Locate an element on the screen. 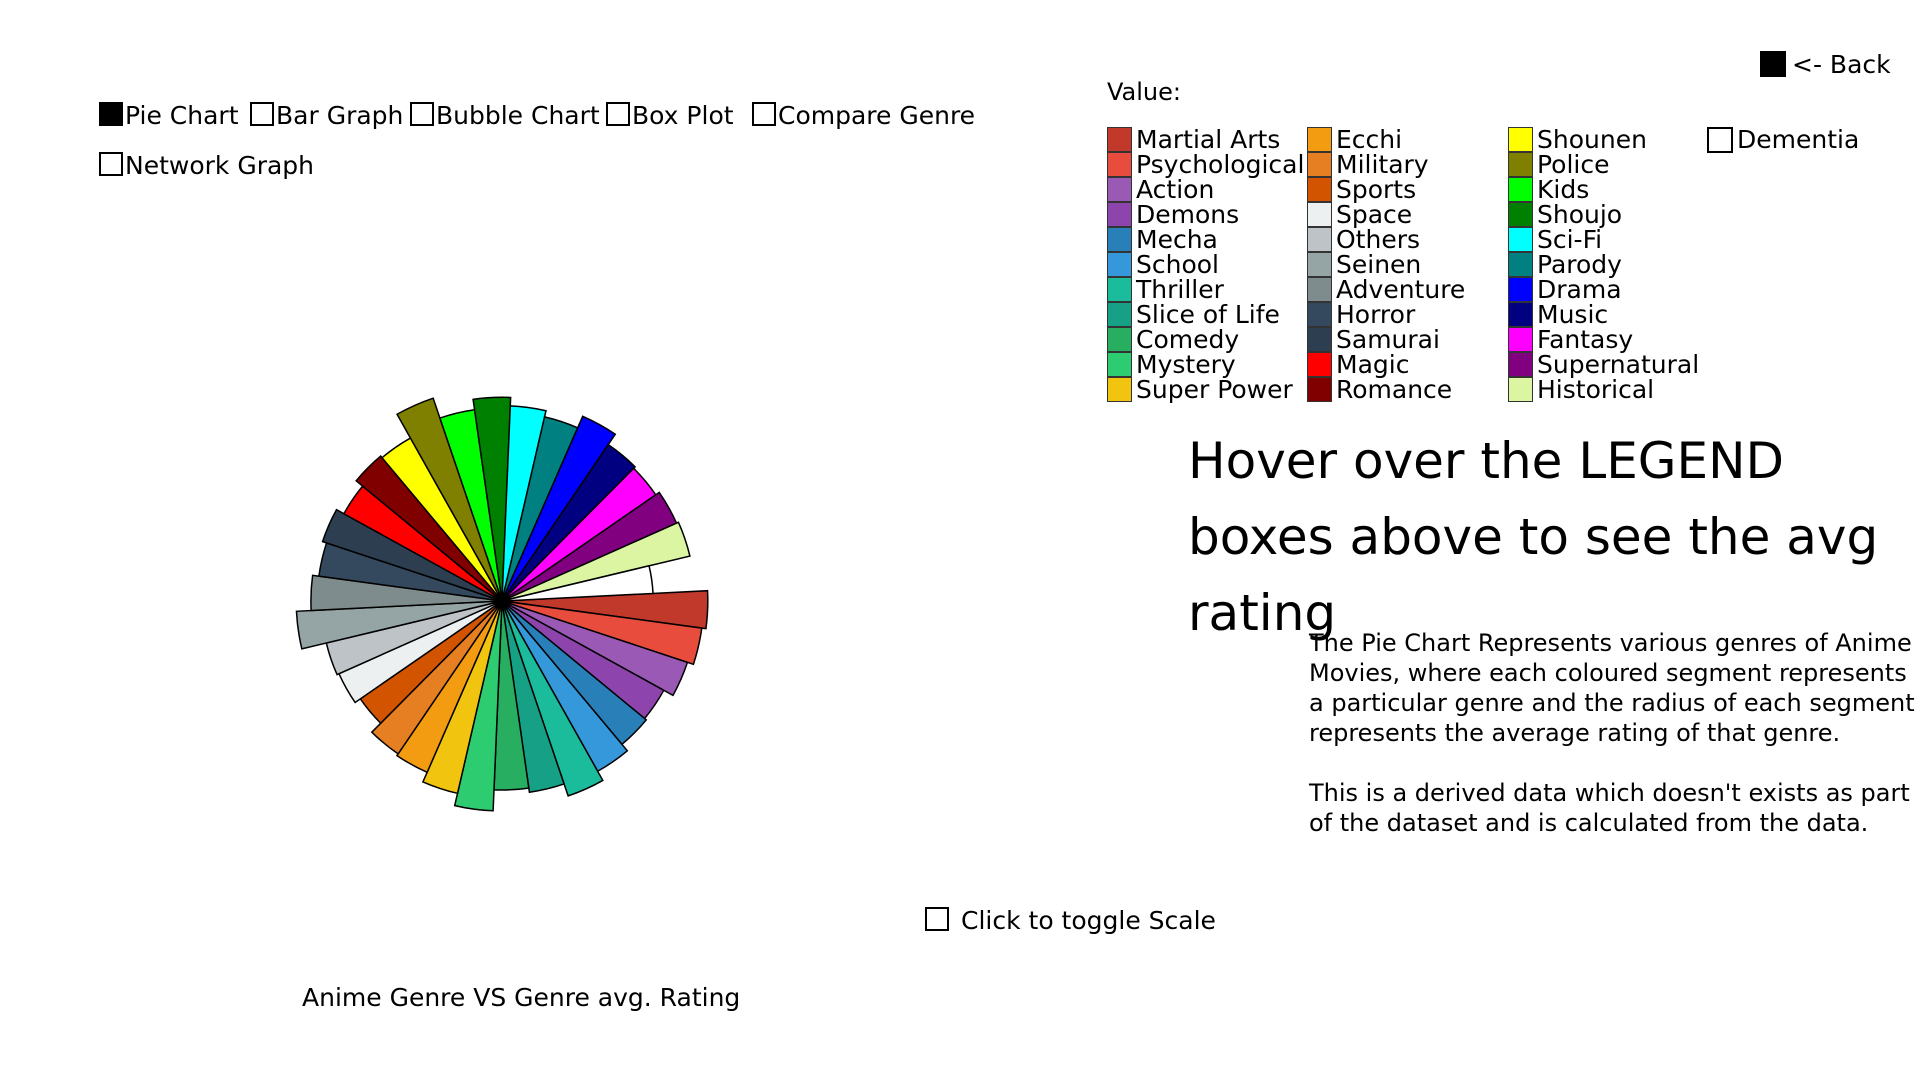 Image resolution: width=1920 pixels, height=1080 pixels. legend-item: Adventure is located at coordinates (1386, 289).